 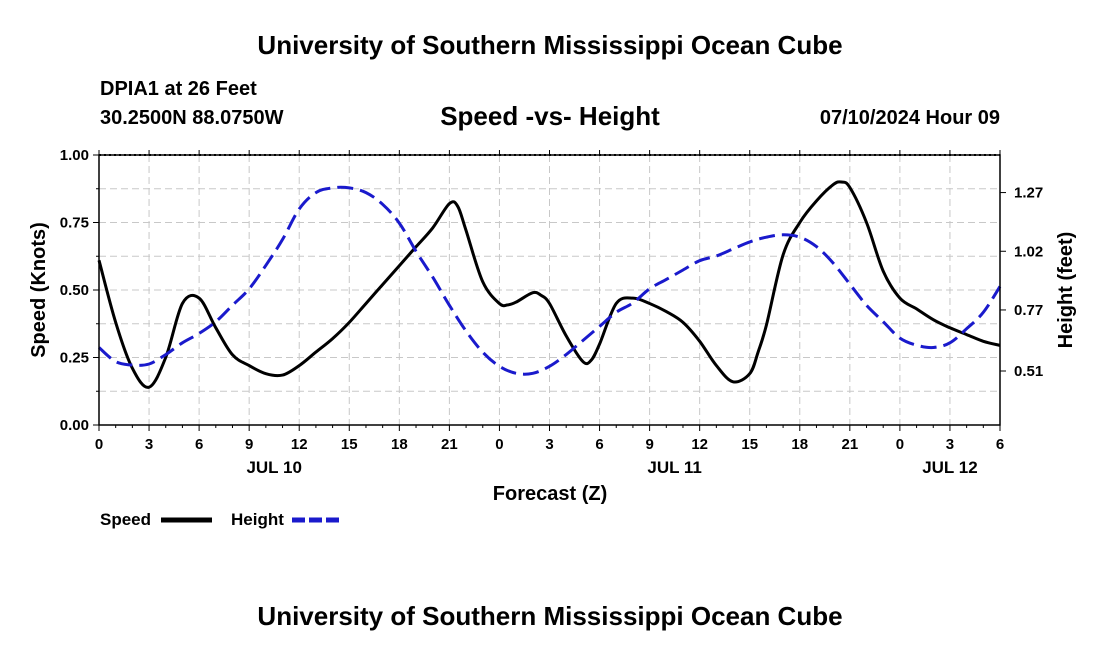 What do you see at coordinates (74, 358) in the screenshot?
I see `y-tick-label-left: 0.25` at bounding box center [74, 358].